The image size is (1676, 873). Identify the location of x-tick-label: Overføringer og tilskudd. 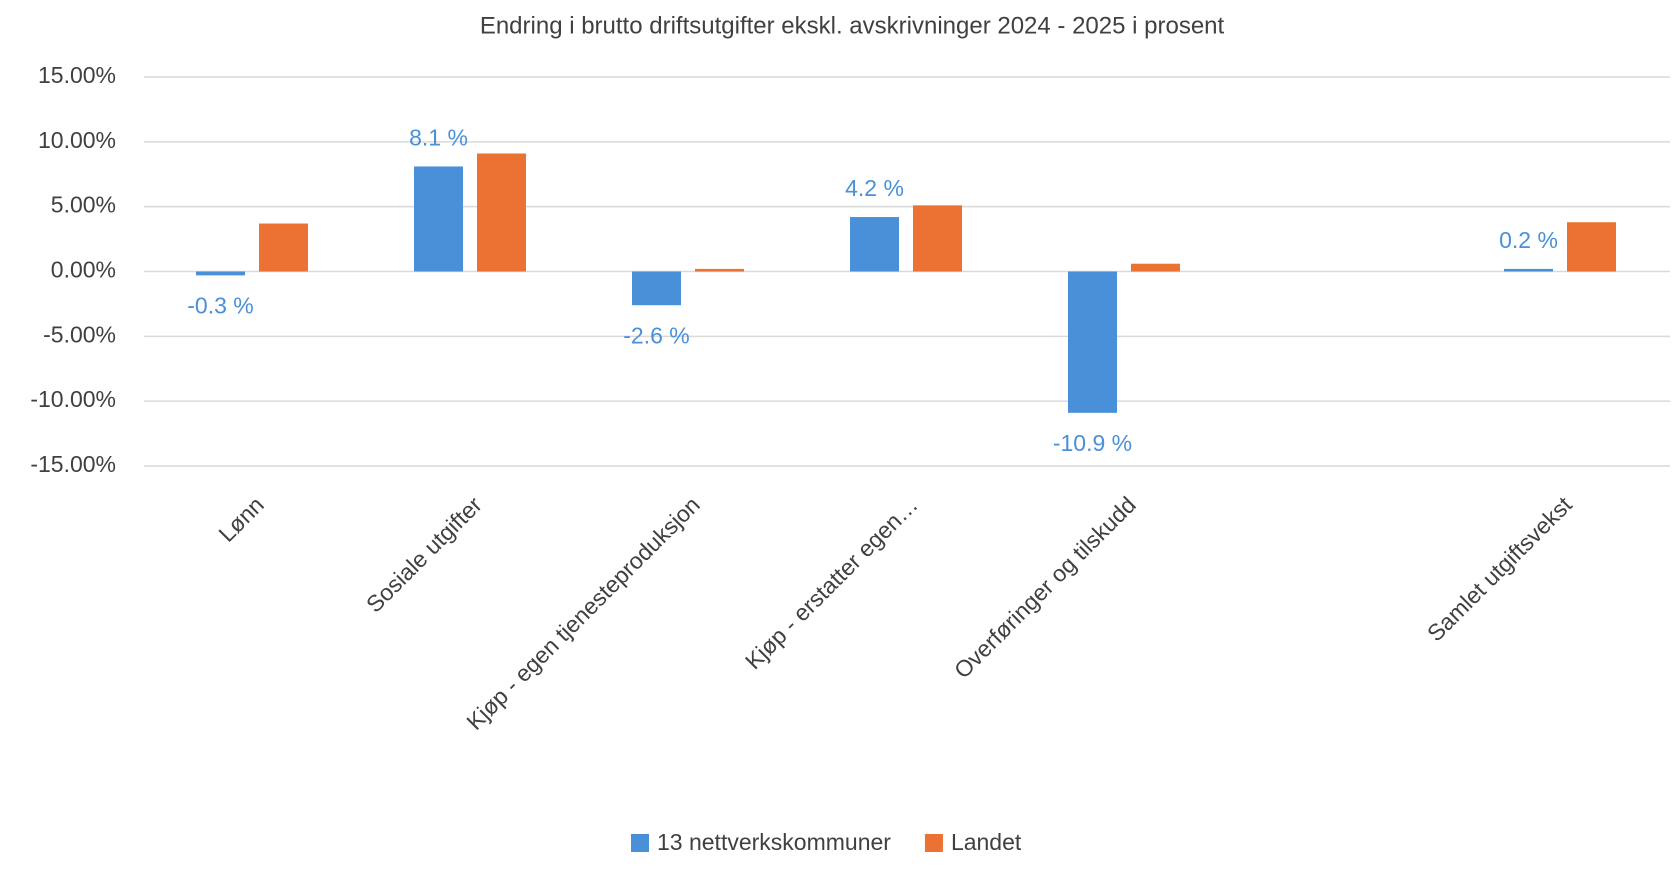
(1045, 587).